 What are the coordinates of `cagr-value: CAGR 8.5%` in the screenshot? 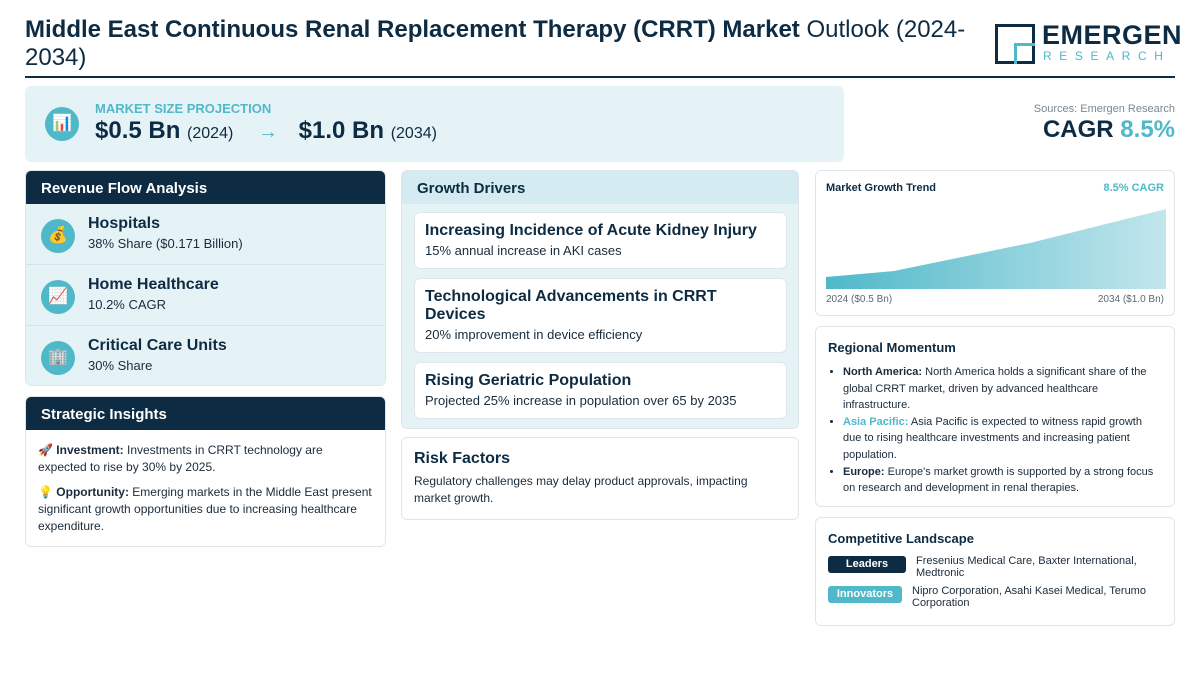 It's located at (1104, 130).